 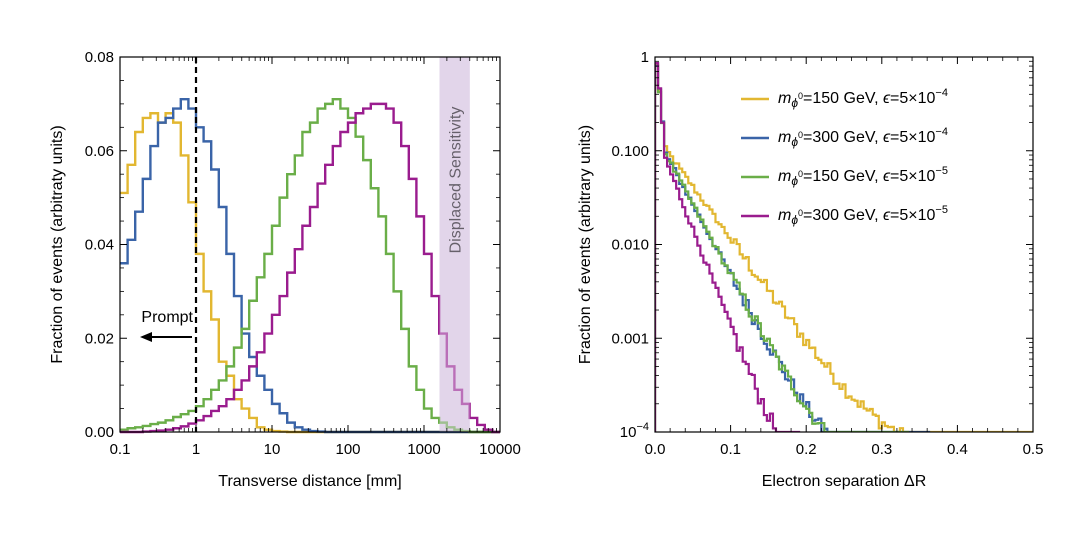 What do you see at coordinates (957, 449) in the screenshot?
I see `right-x-tick-label: 0.4` at bounding box center [957, 449].